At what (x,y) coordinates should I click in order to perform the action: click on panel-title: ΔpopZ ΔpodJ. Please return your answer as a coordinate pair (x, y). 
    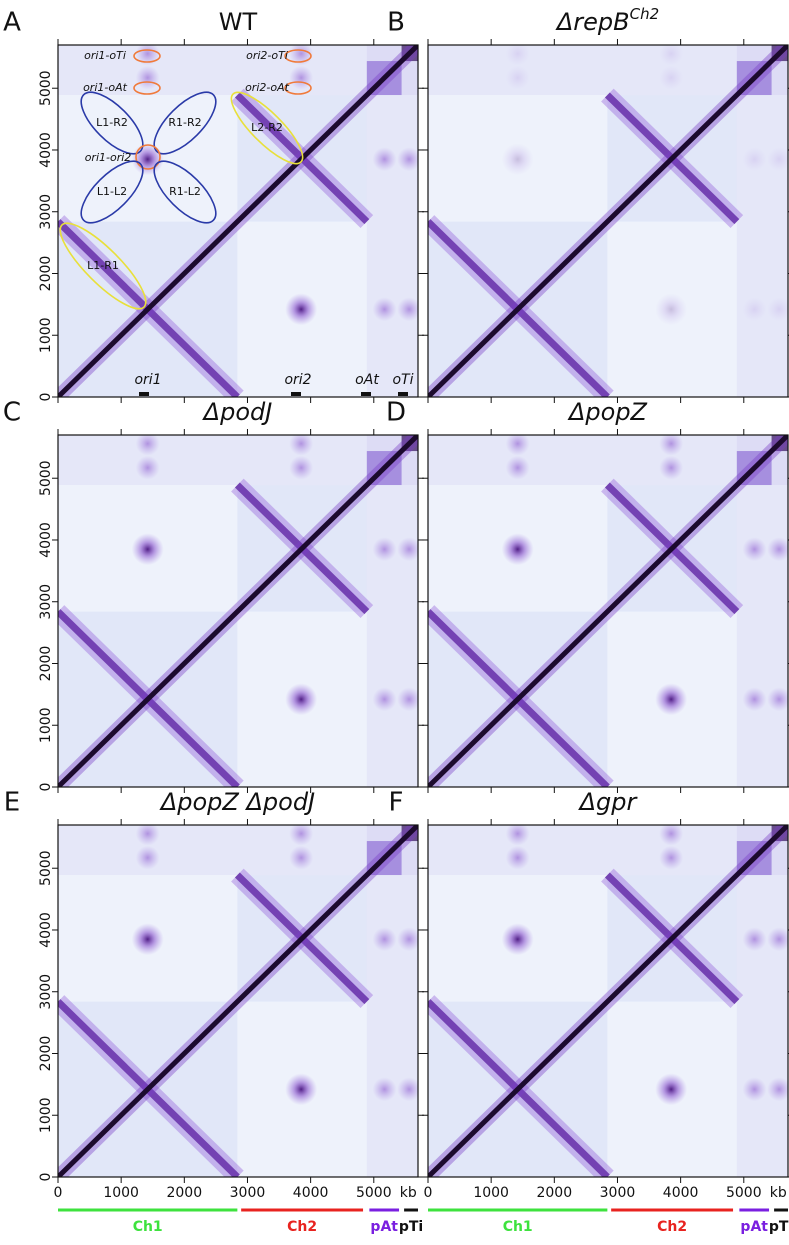
    Looking at the image, I should click on (237, 802).